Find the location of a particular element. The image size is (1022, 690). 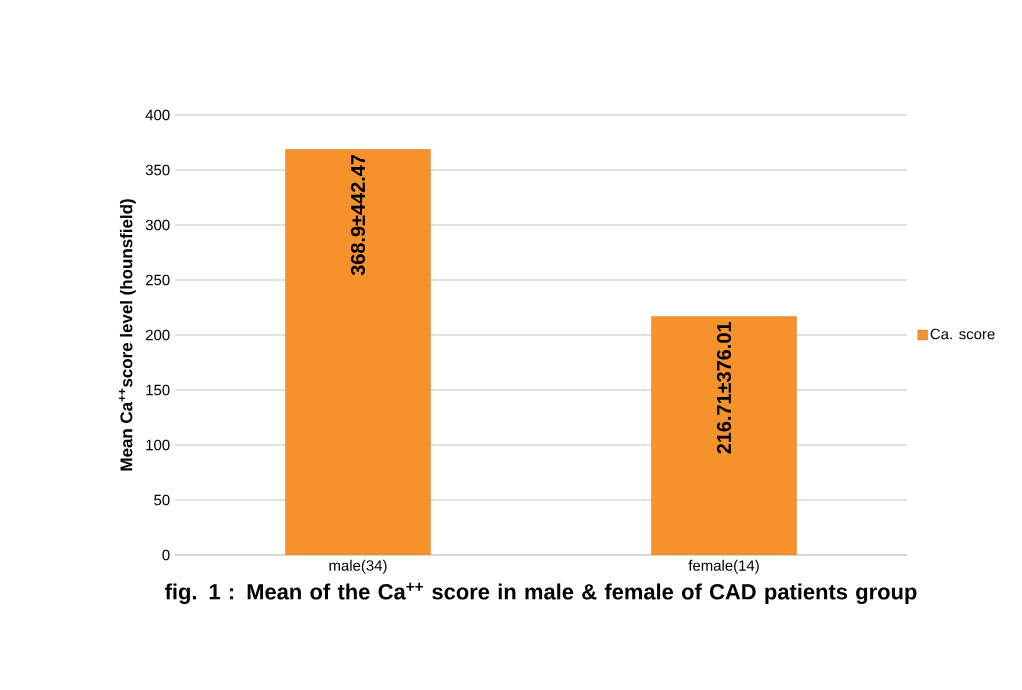

y-tick-label: 100 is located at coordinates (158, 445).